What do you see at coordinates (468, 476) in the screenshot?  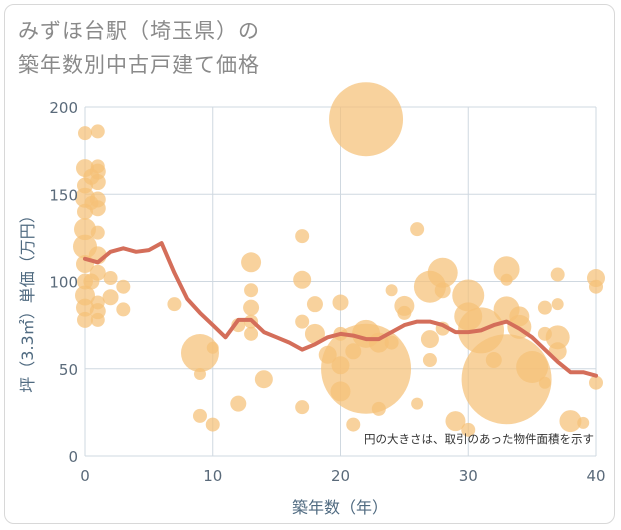 I see `x-tick-label: 30` at bounding box center [468, 476].